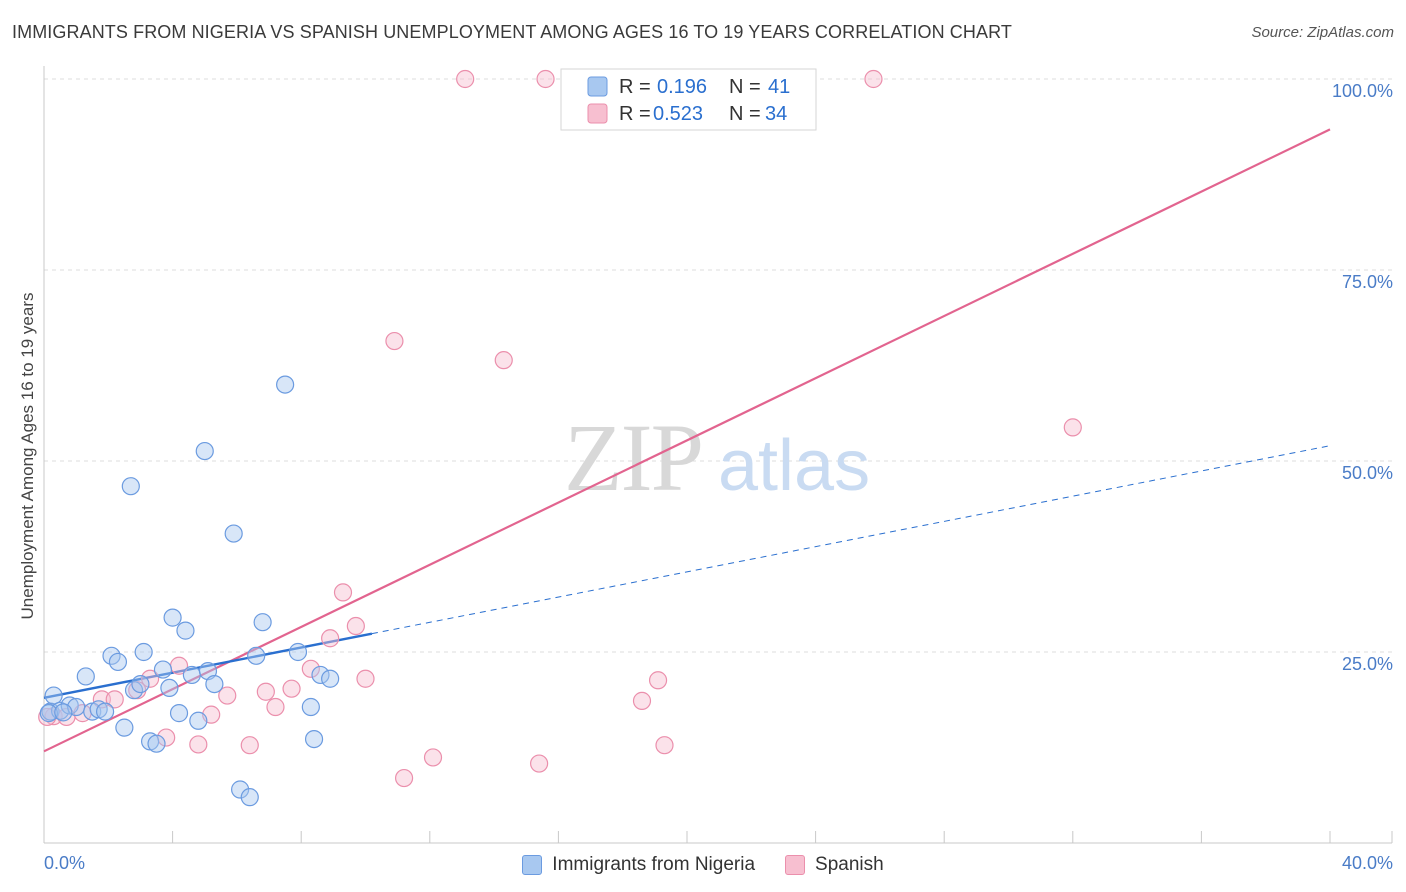 The height and width of the screenshot is (892, 1406). Describe the element at coordinates (1362, 91) in the screenshot. I see `y-tick-label-3: 100.0%` at that location.